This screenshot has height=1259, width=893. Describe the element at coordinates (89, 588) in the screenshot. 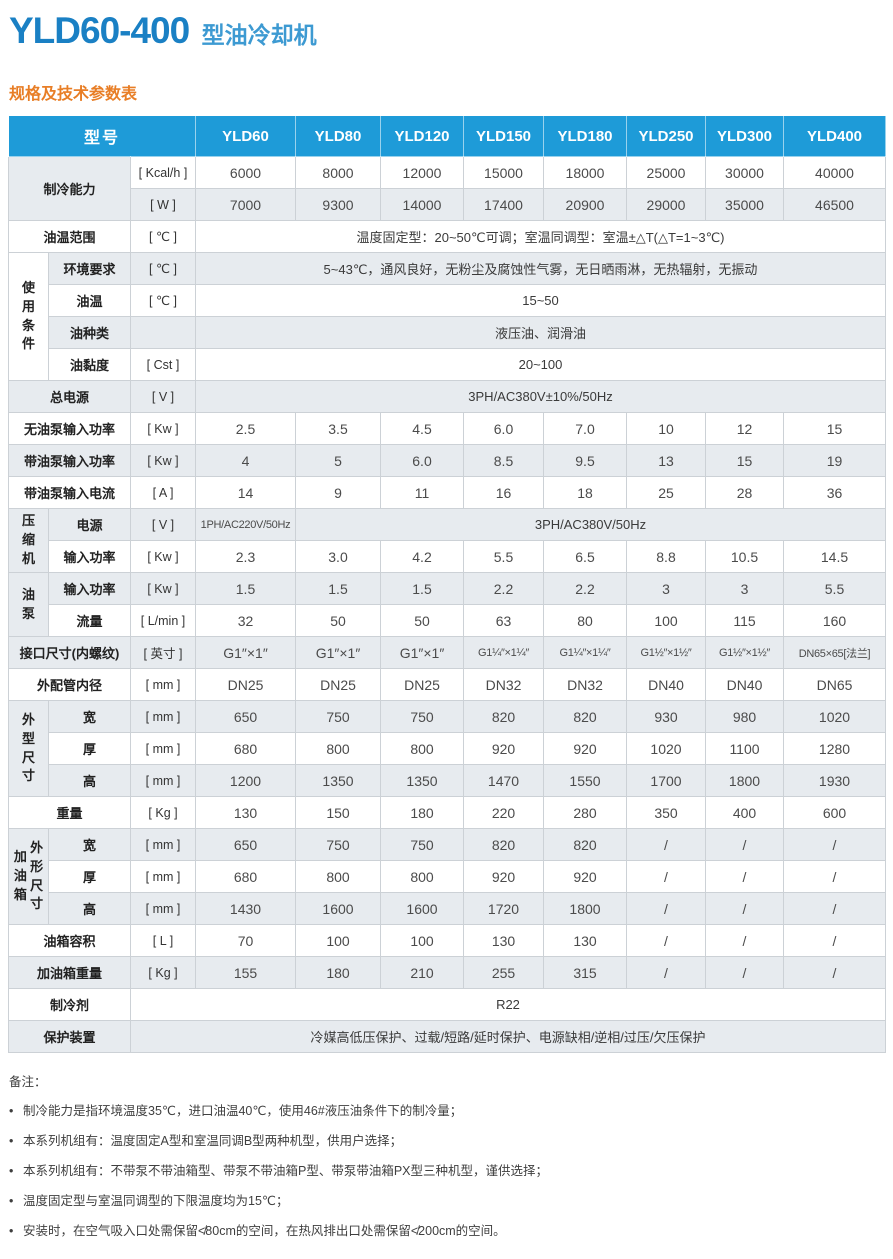

I see `row-sublabel: 输入功率` at that location.